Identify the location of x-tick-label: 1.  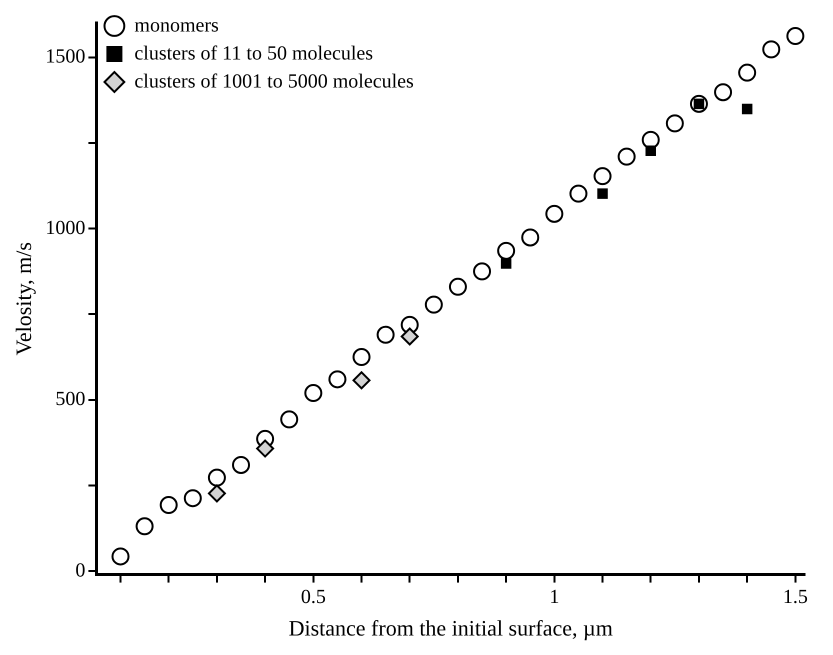
(554, 597).